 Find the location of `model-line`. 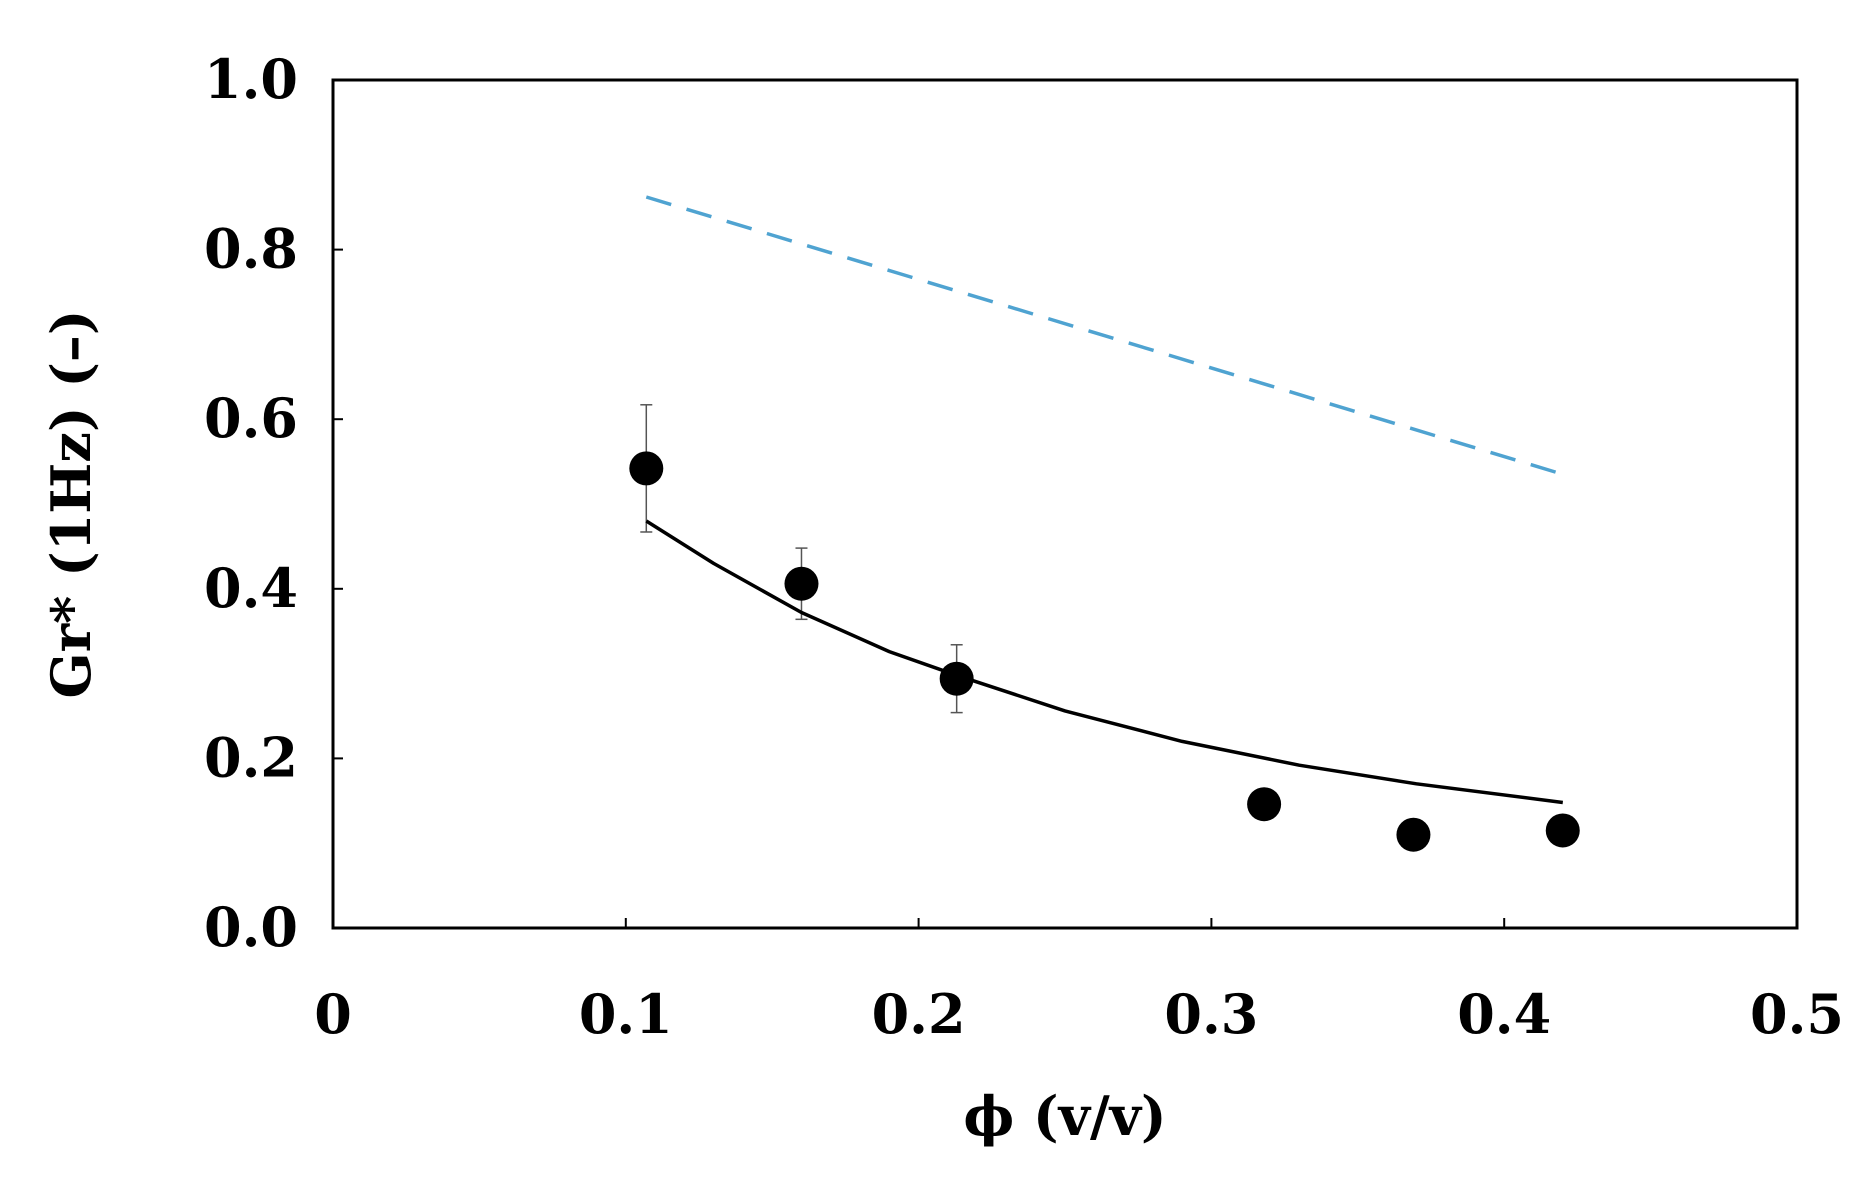

model-line is located at coordinates (1104, 335).